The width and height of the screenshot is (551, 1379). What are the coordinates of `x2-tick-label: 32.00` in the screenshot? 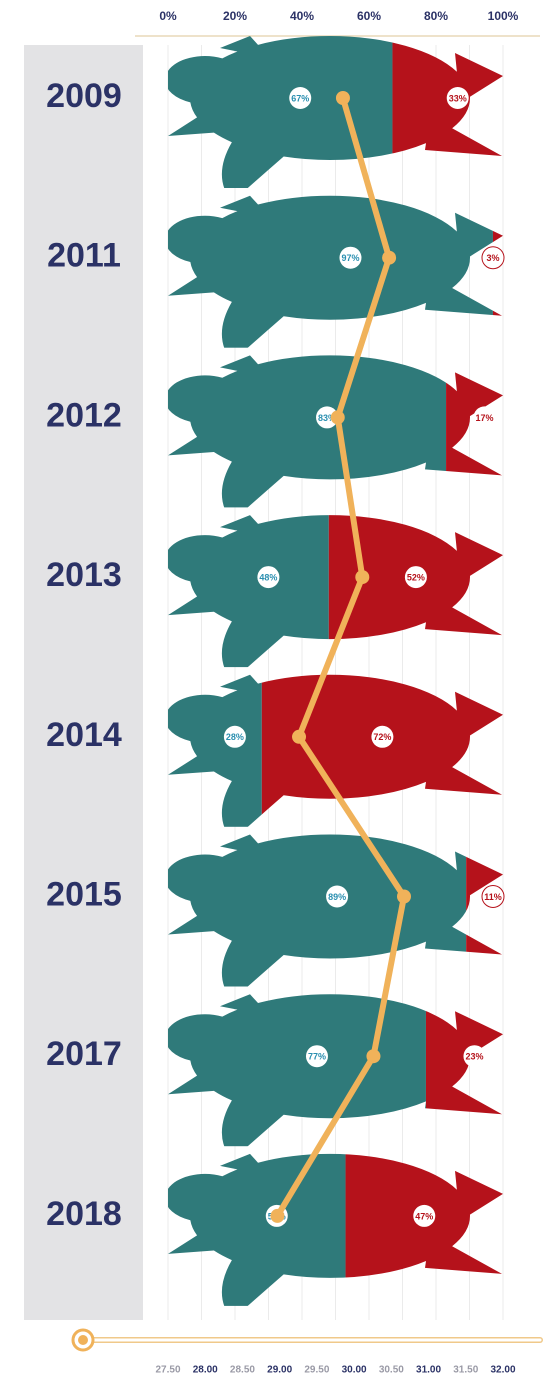 It's located at (502, 1370).